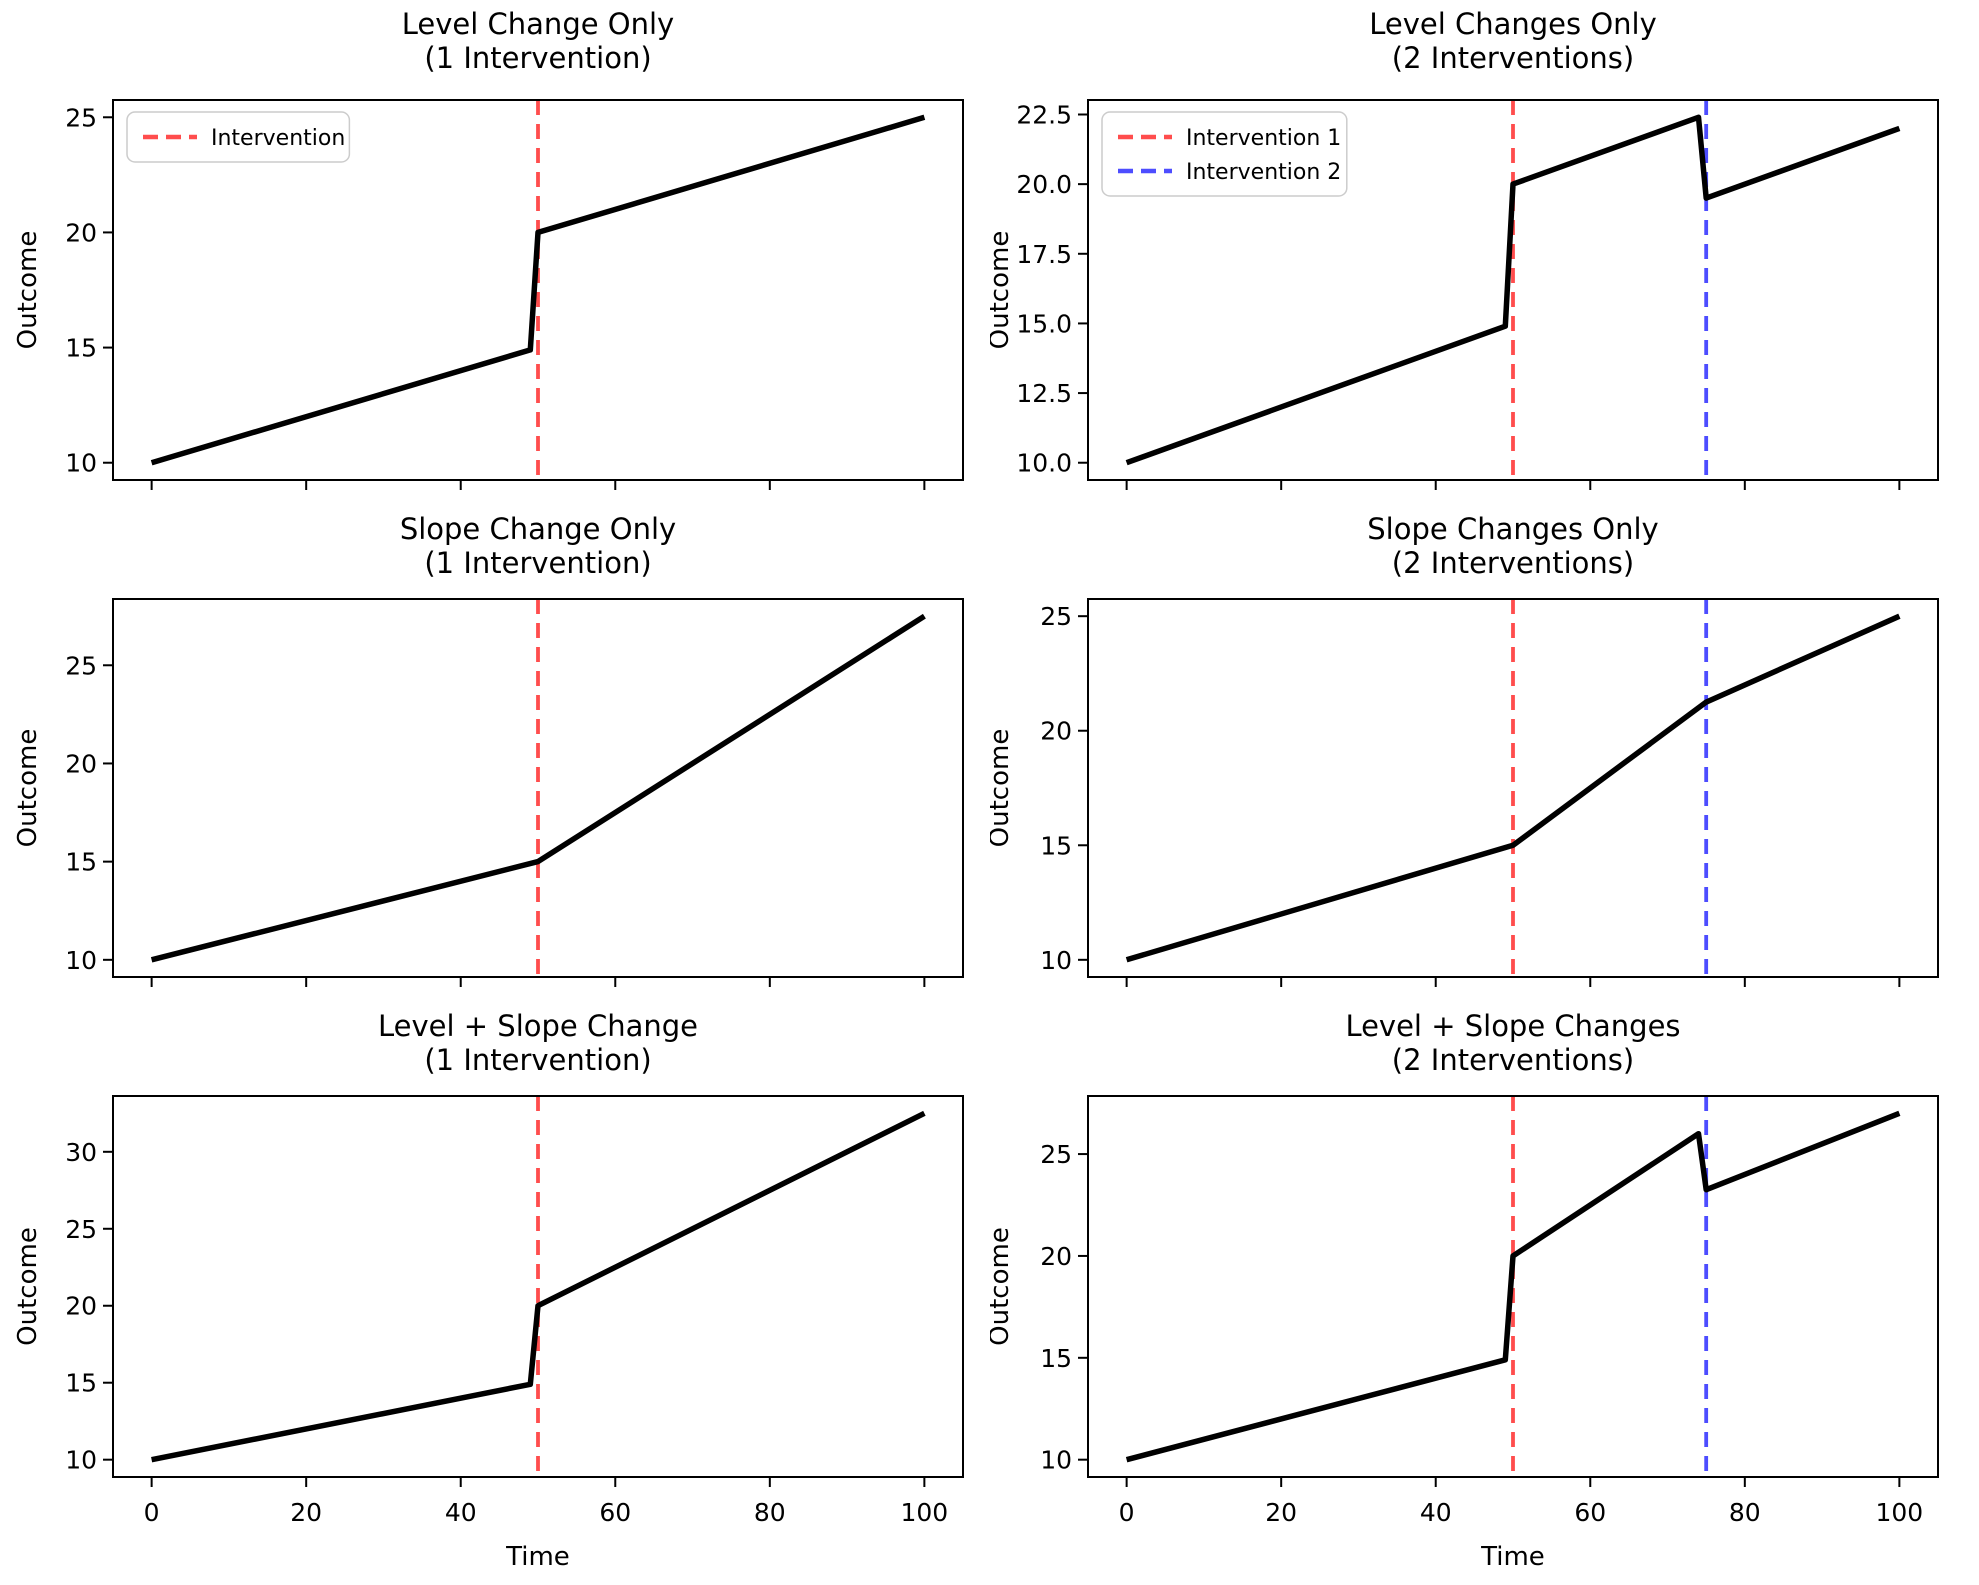 This screenshot has width=1979, height=1585. I want to click on y-axis-tick-label: 10.0, so click(1044, 463).